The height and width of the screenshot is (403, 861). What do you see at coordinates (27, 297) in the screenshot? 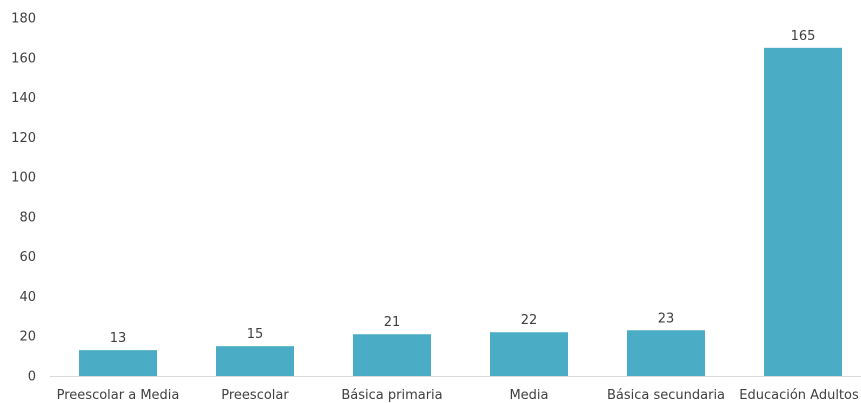
I see `y-tick-label: 40` at bounding box center [27, 297].